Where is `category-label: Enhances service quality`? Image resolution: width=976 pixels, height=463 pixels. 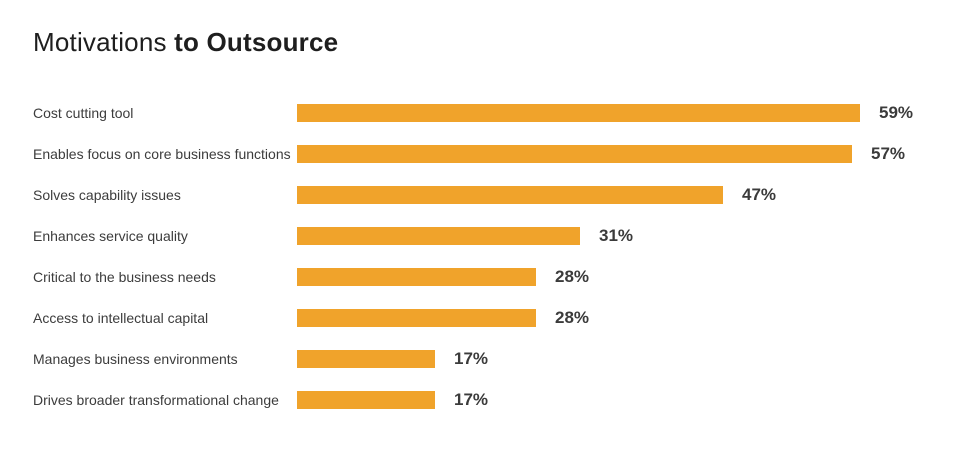 category-label: Enhances service quality is located at coordinates (110, 235).